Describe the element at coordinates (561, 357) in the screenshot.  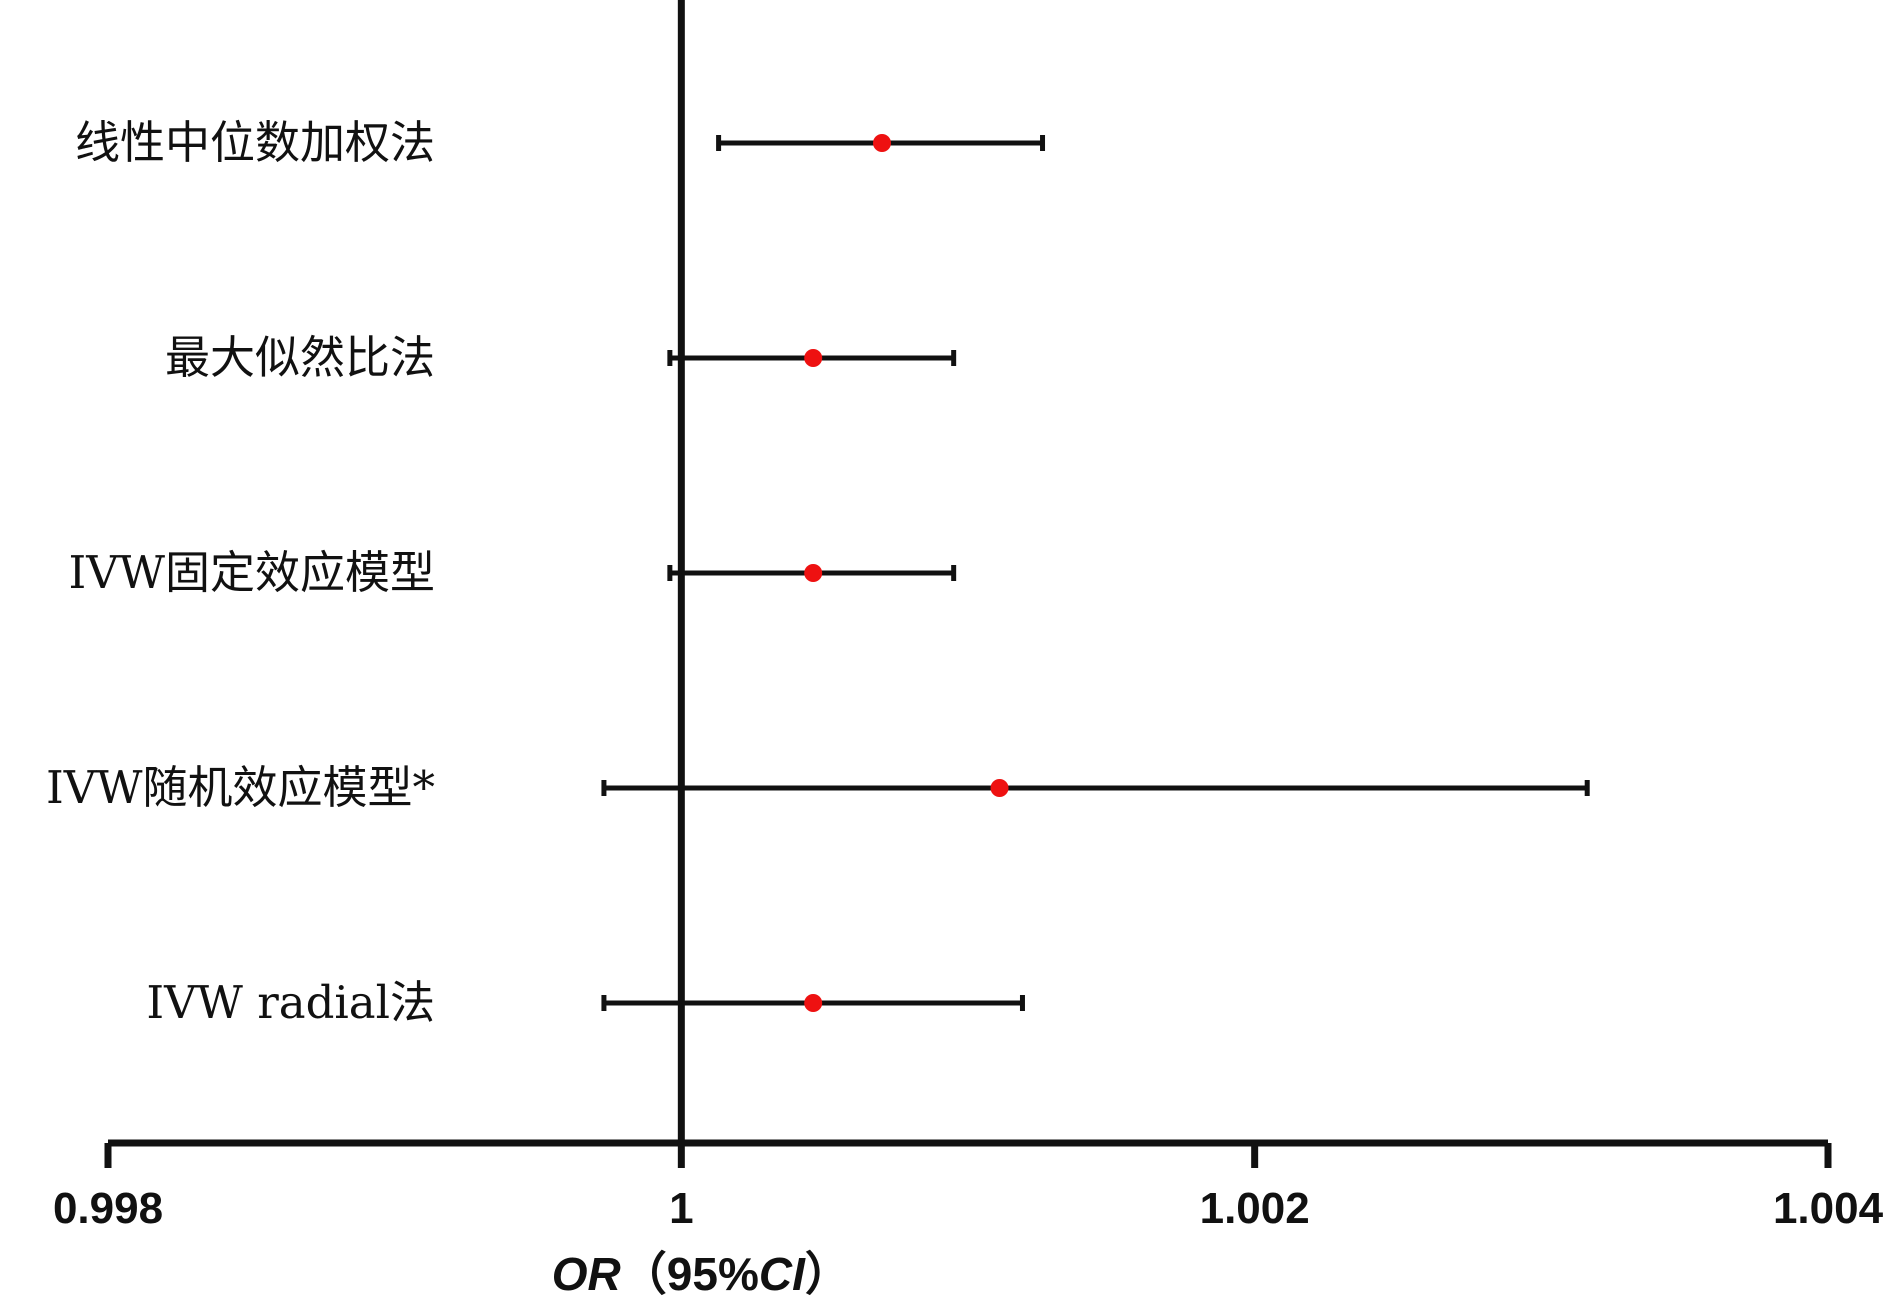
I see `forest-row: 最大似然比法` at that location.